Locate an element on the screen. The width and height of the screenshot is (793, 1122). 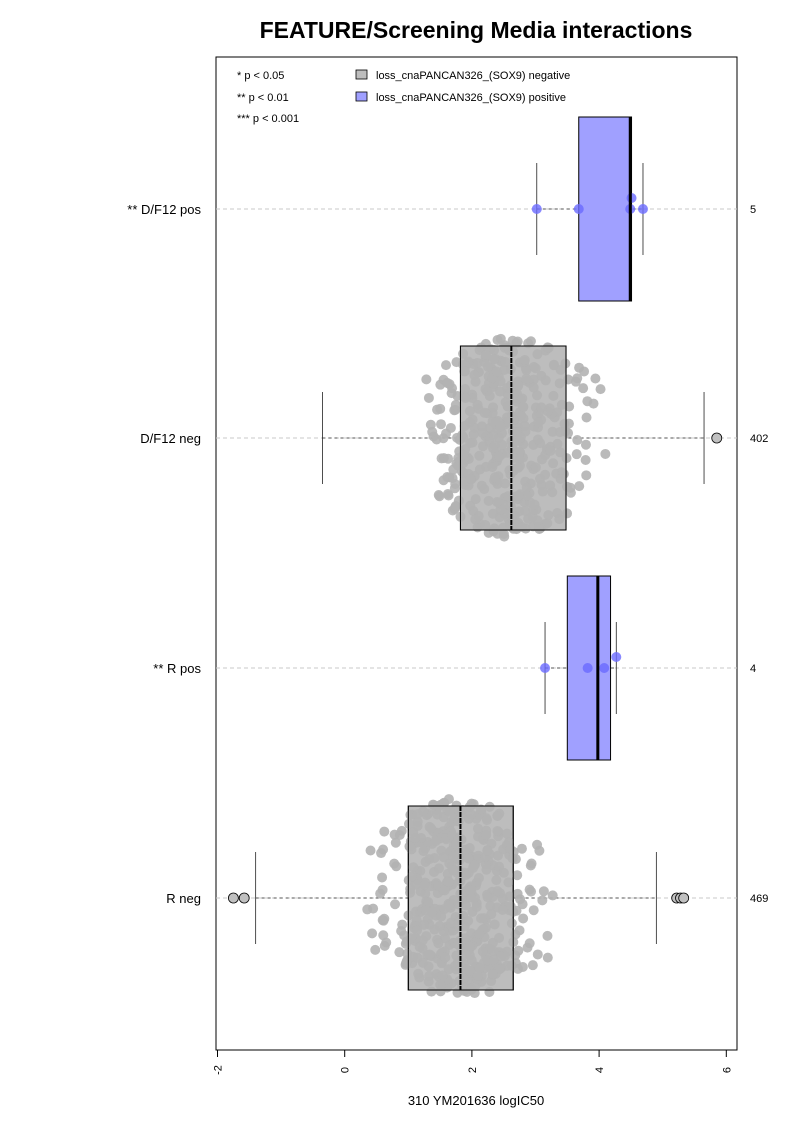
legend-sig-3: *** p < 0.001 is located at coordinates (268, 119).